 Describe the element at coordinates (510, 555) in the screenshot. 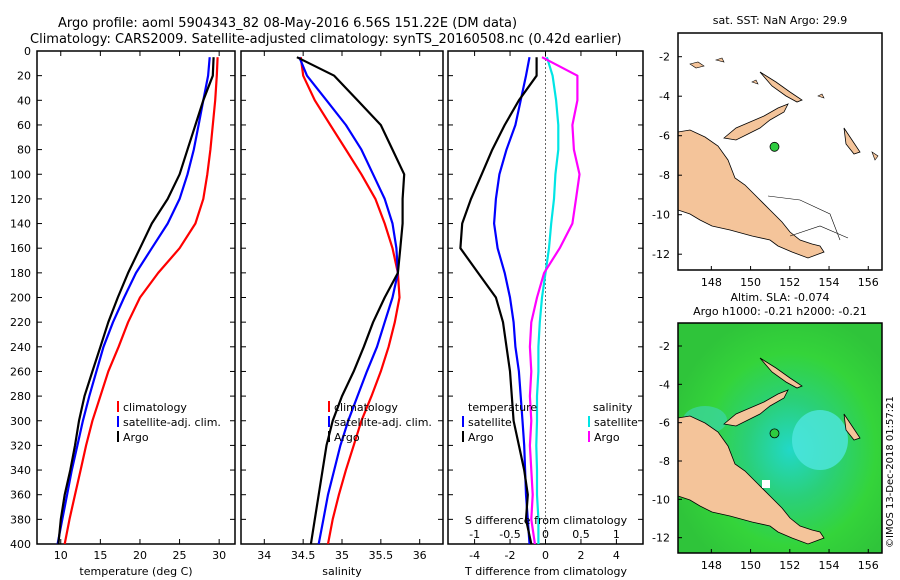

I see `x-tick-label: -2` at that location.